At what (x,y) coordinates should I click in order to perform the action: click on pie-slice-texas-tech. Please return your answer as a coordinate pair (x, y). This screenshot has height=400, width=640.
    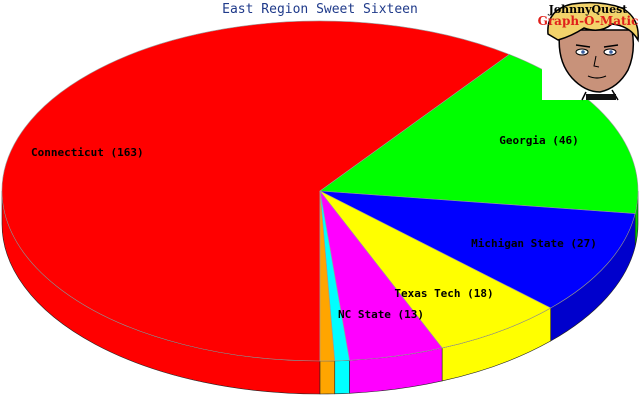
    Looking at the image, I should click on (435, 269).